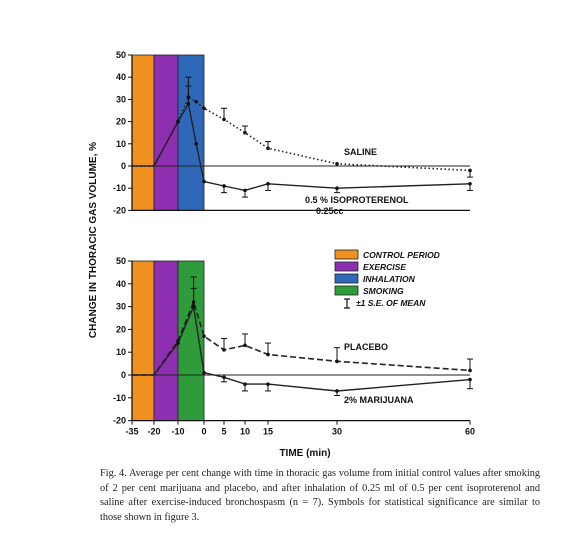 Image resolution: width=574 pixels, height=536 pixels. What do you see at coordinates (203, 432) in the screenshot?
I see `x-tick-label: 0` at bounding box center [203, 432].